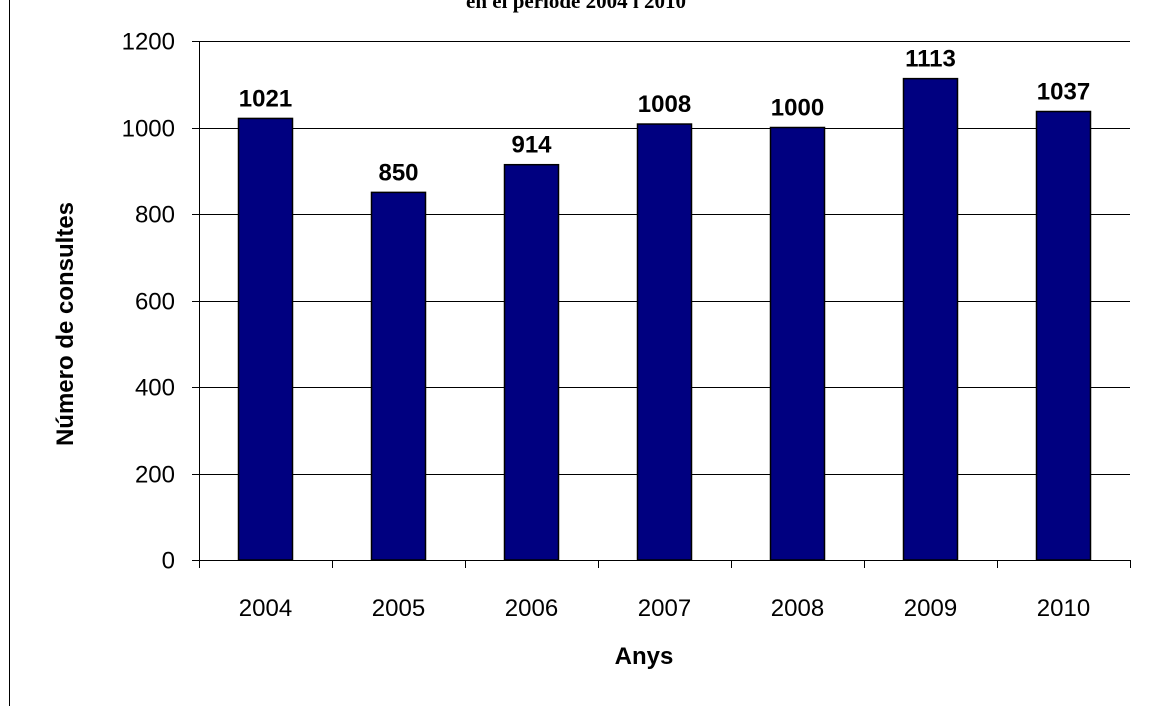  What do you see at coordinates (531, 145) in the screenshot?
I see `data-label: 914` at bounding box center [531, 145].